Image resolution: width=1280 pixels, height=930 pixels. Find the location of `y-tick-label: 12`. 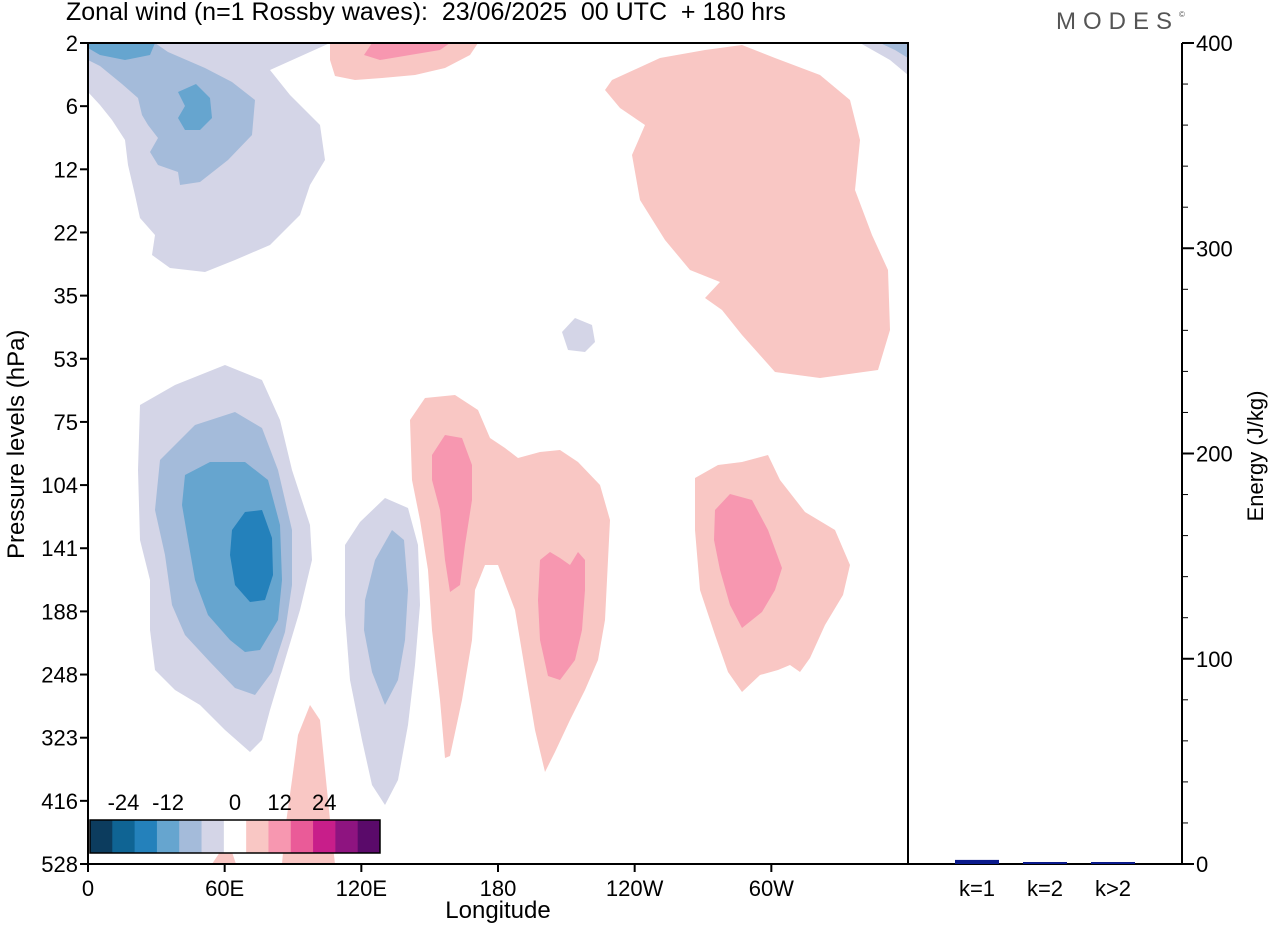

y-tick-label: 12 is located at coordinates (66, 169).